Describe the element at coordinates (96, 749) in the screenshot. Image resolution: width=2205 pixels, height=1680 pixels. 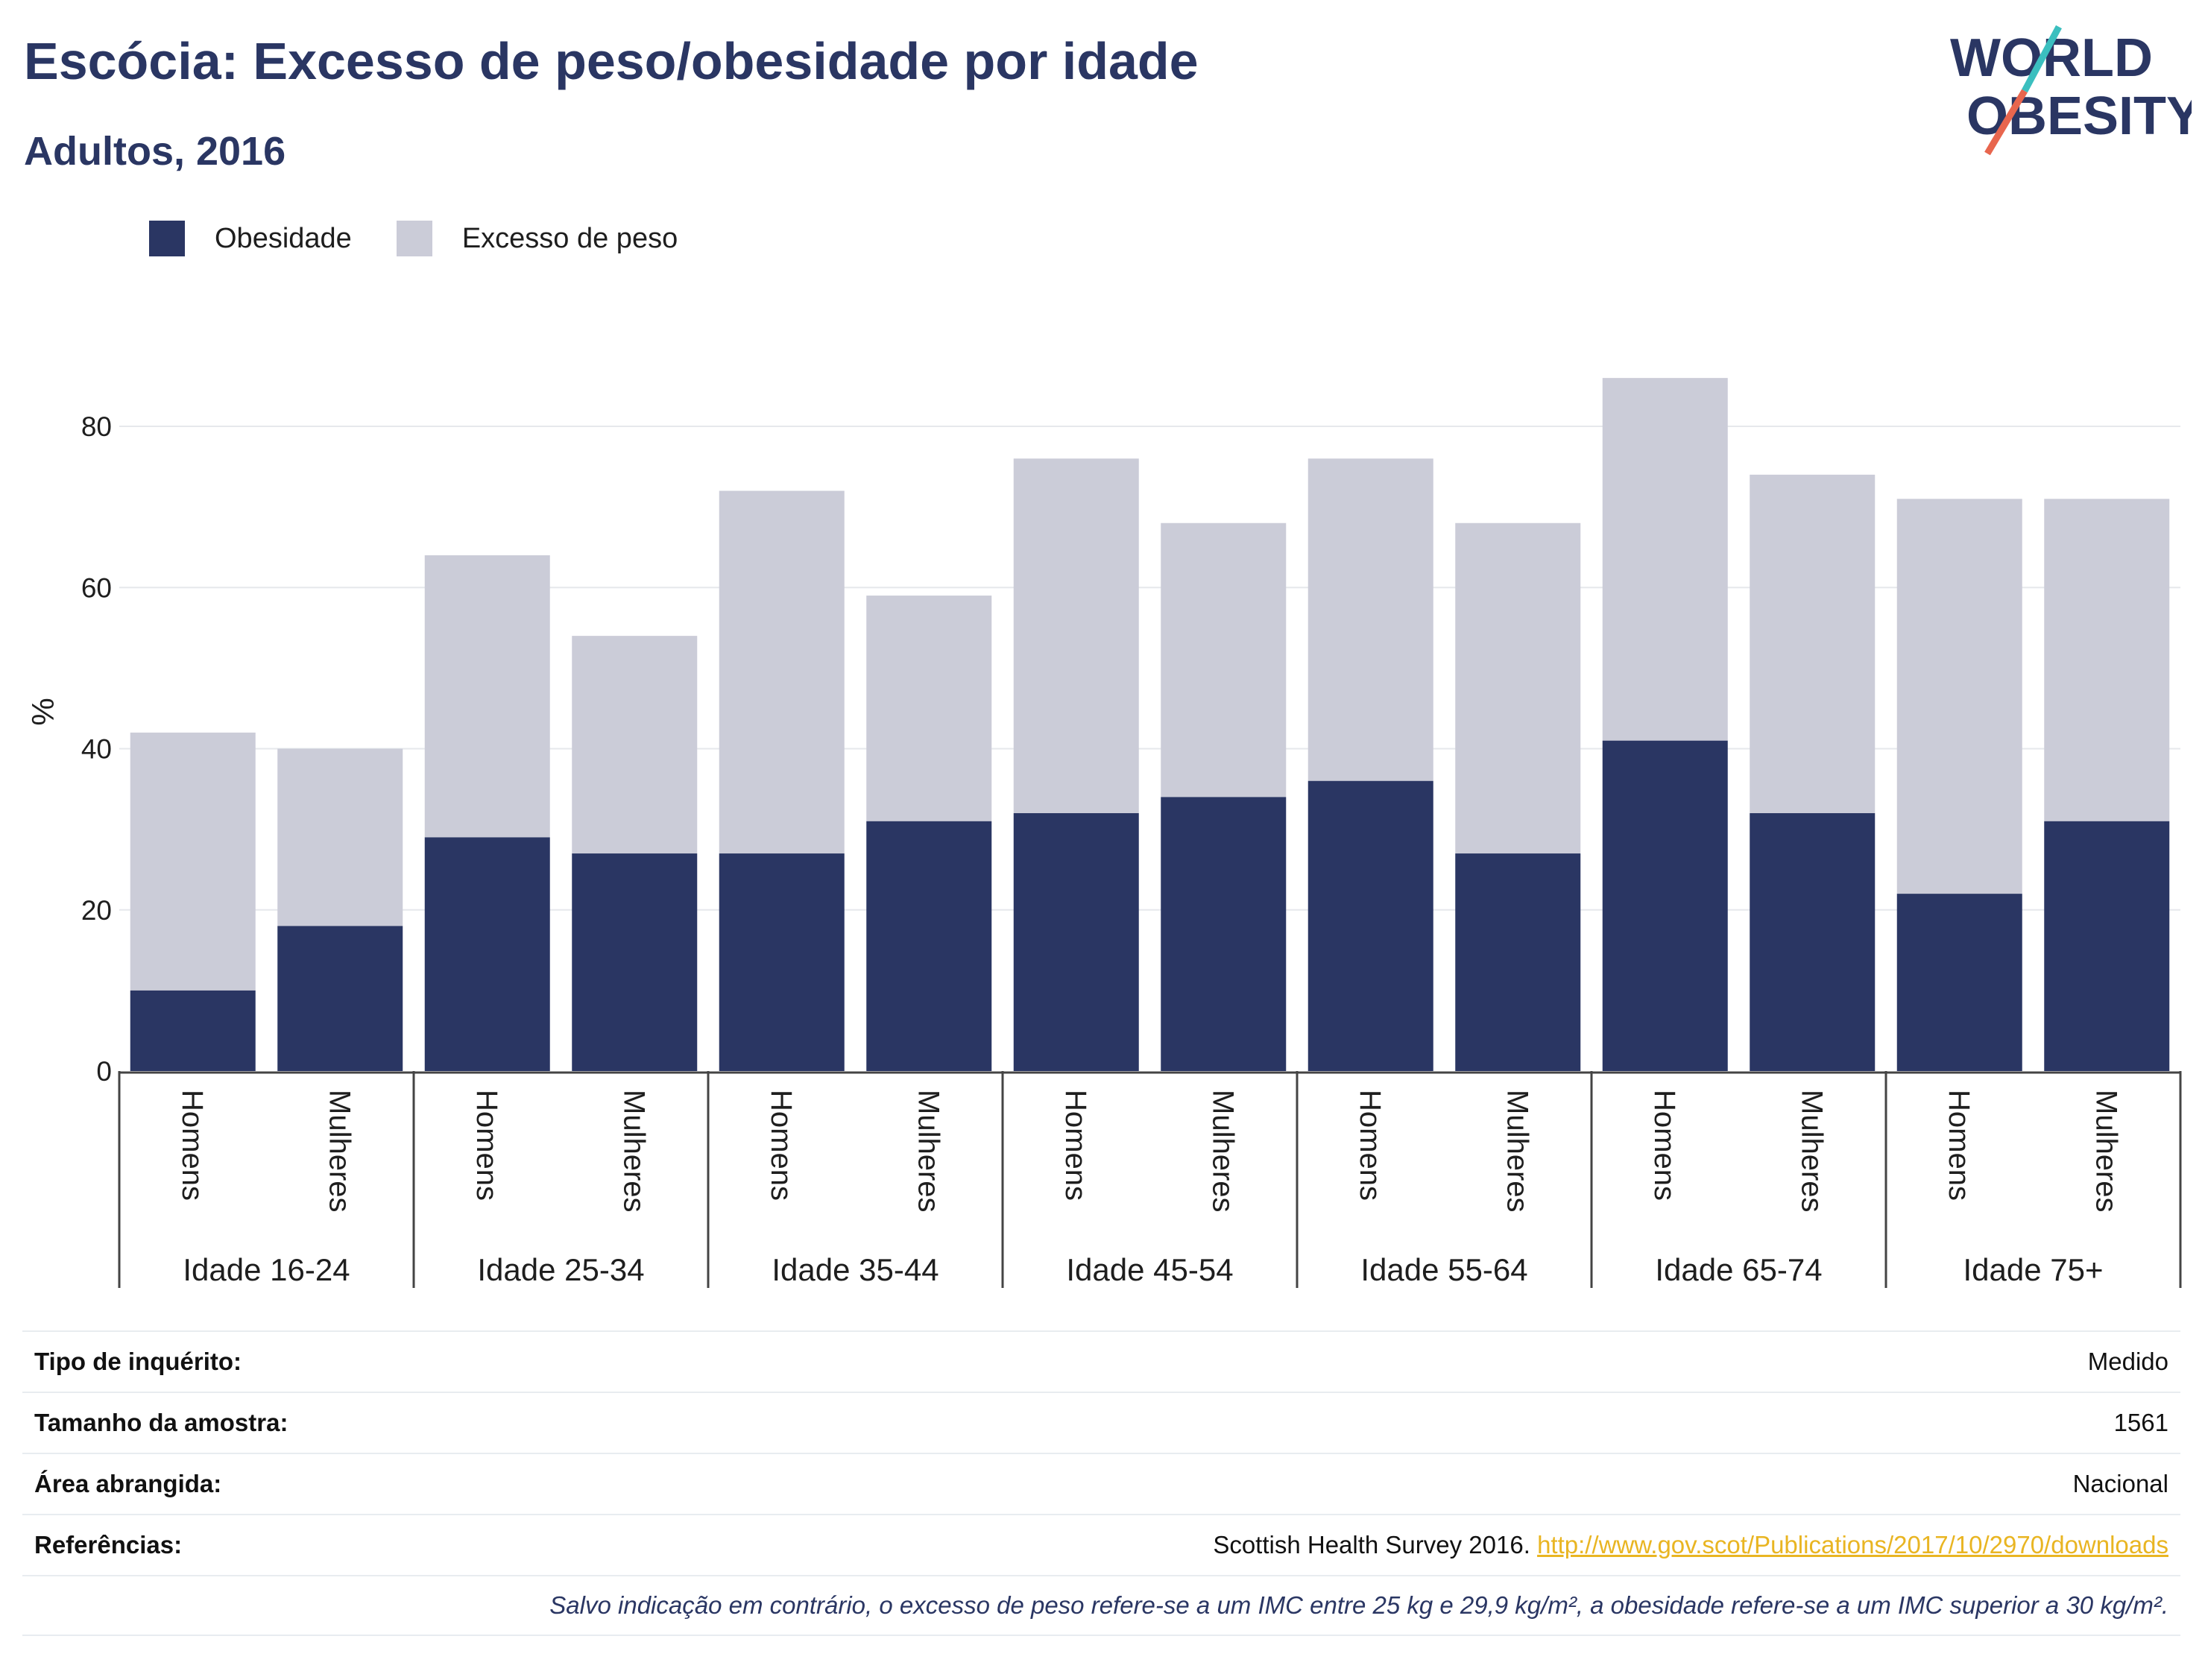
I see `y-tick-label: 40` at that location.